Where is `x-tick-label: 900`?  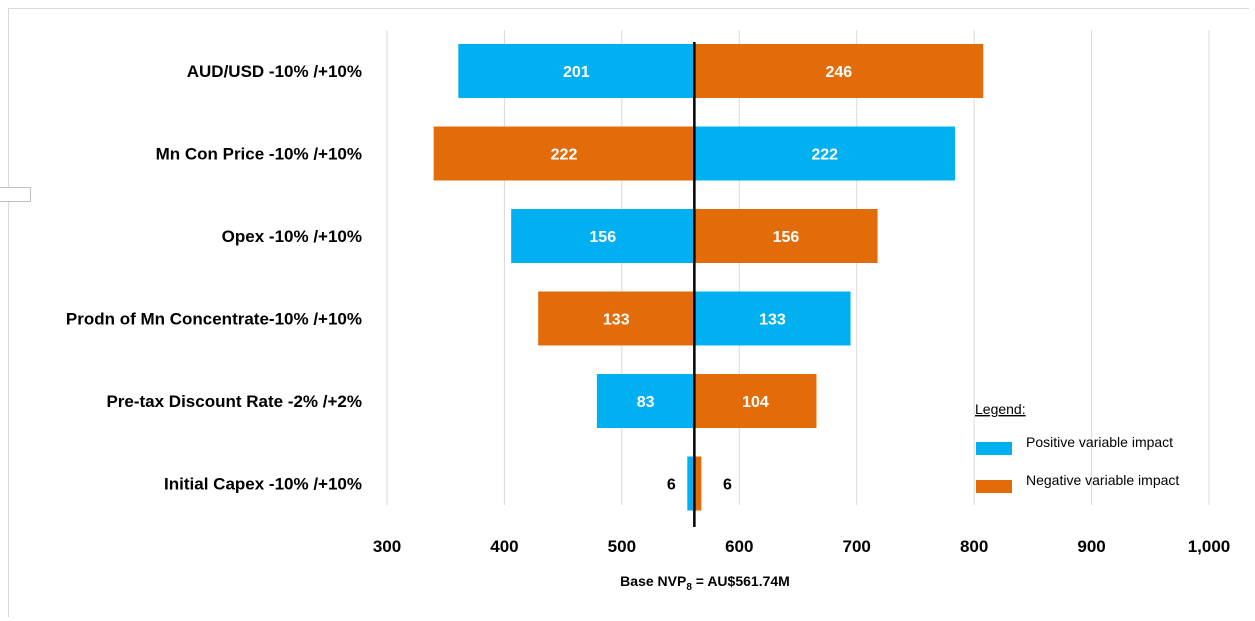
x-tick-label: 900 is located at coordinates (1091, 546).